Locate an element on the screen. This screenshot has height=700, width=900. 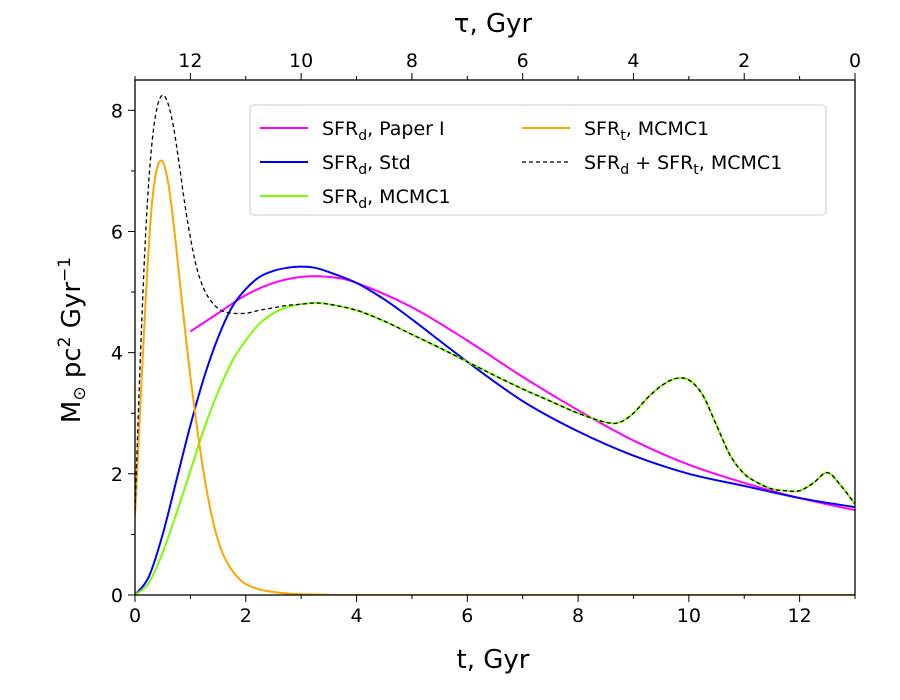
legend-label: SFRt, MCMC1 is located at coordinates (646, 131).